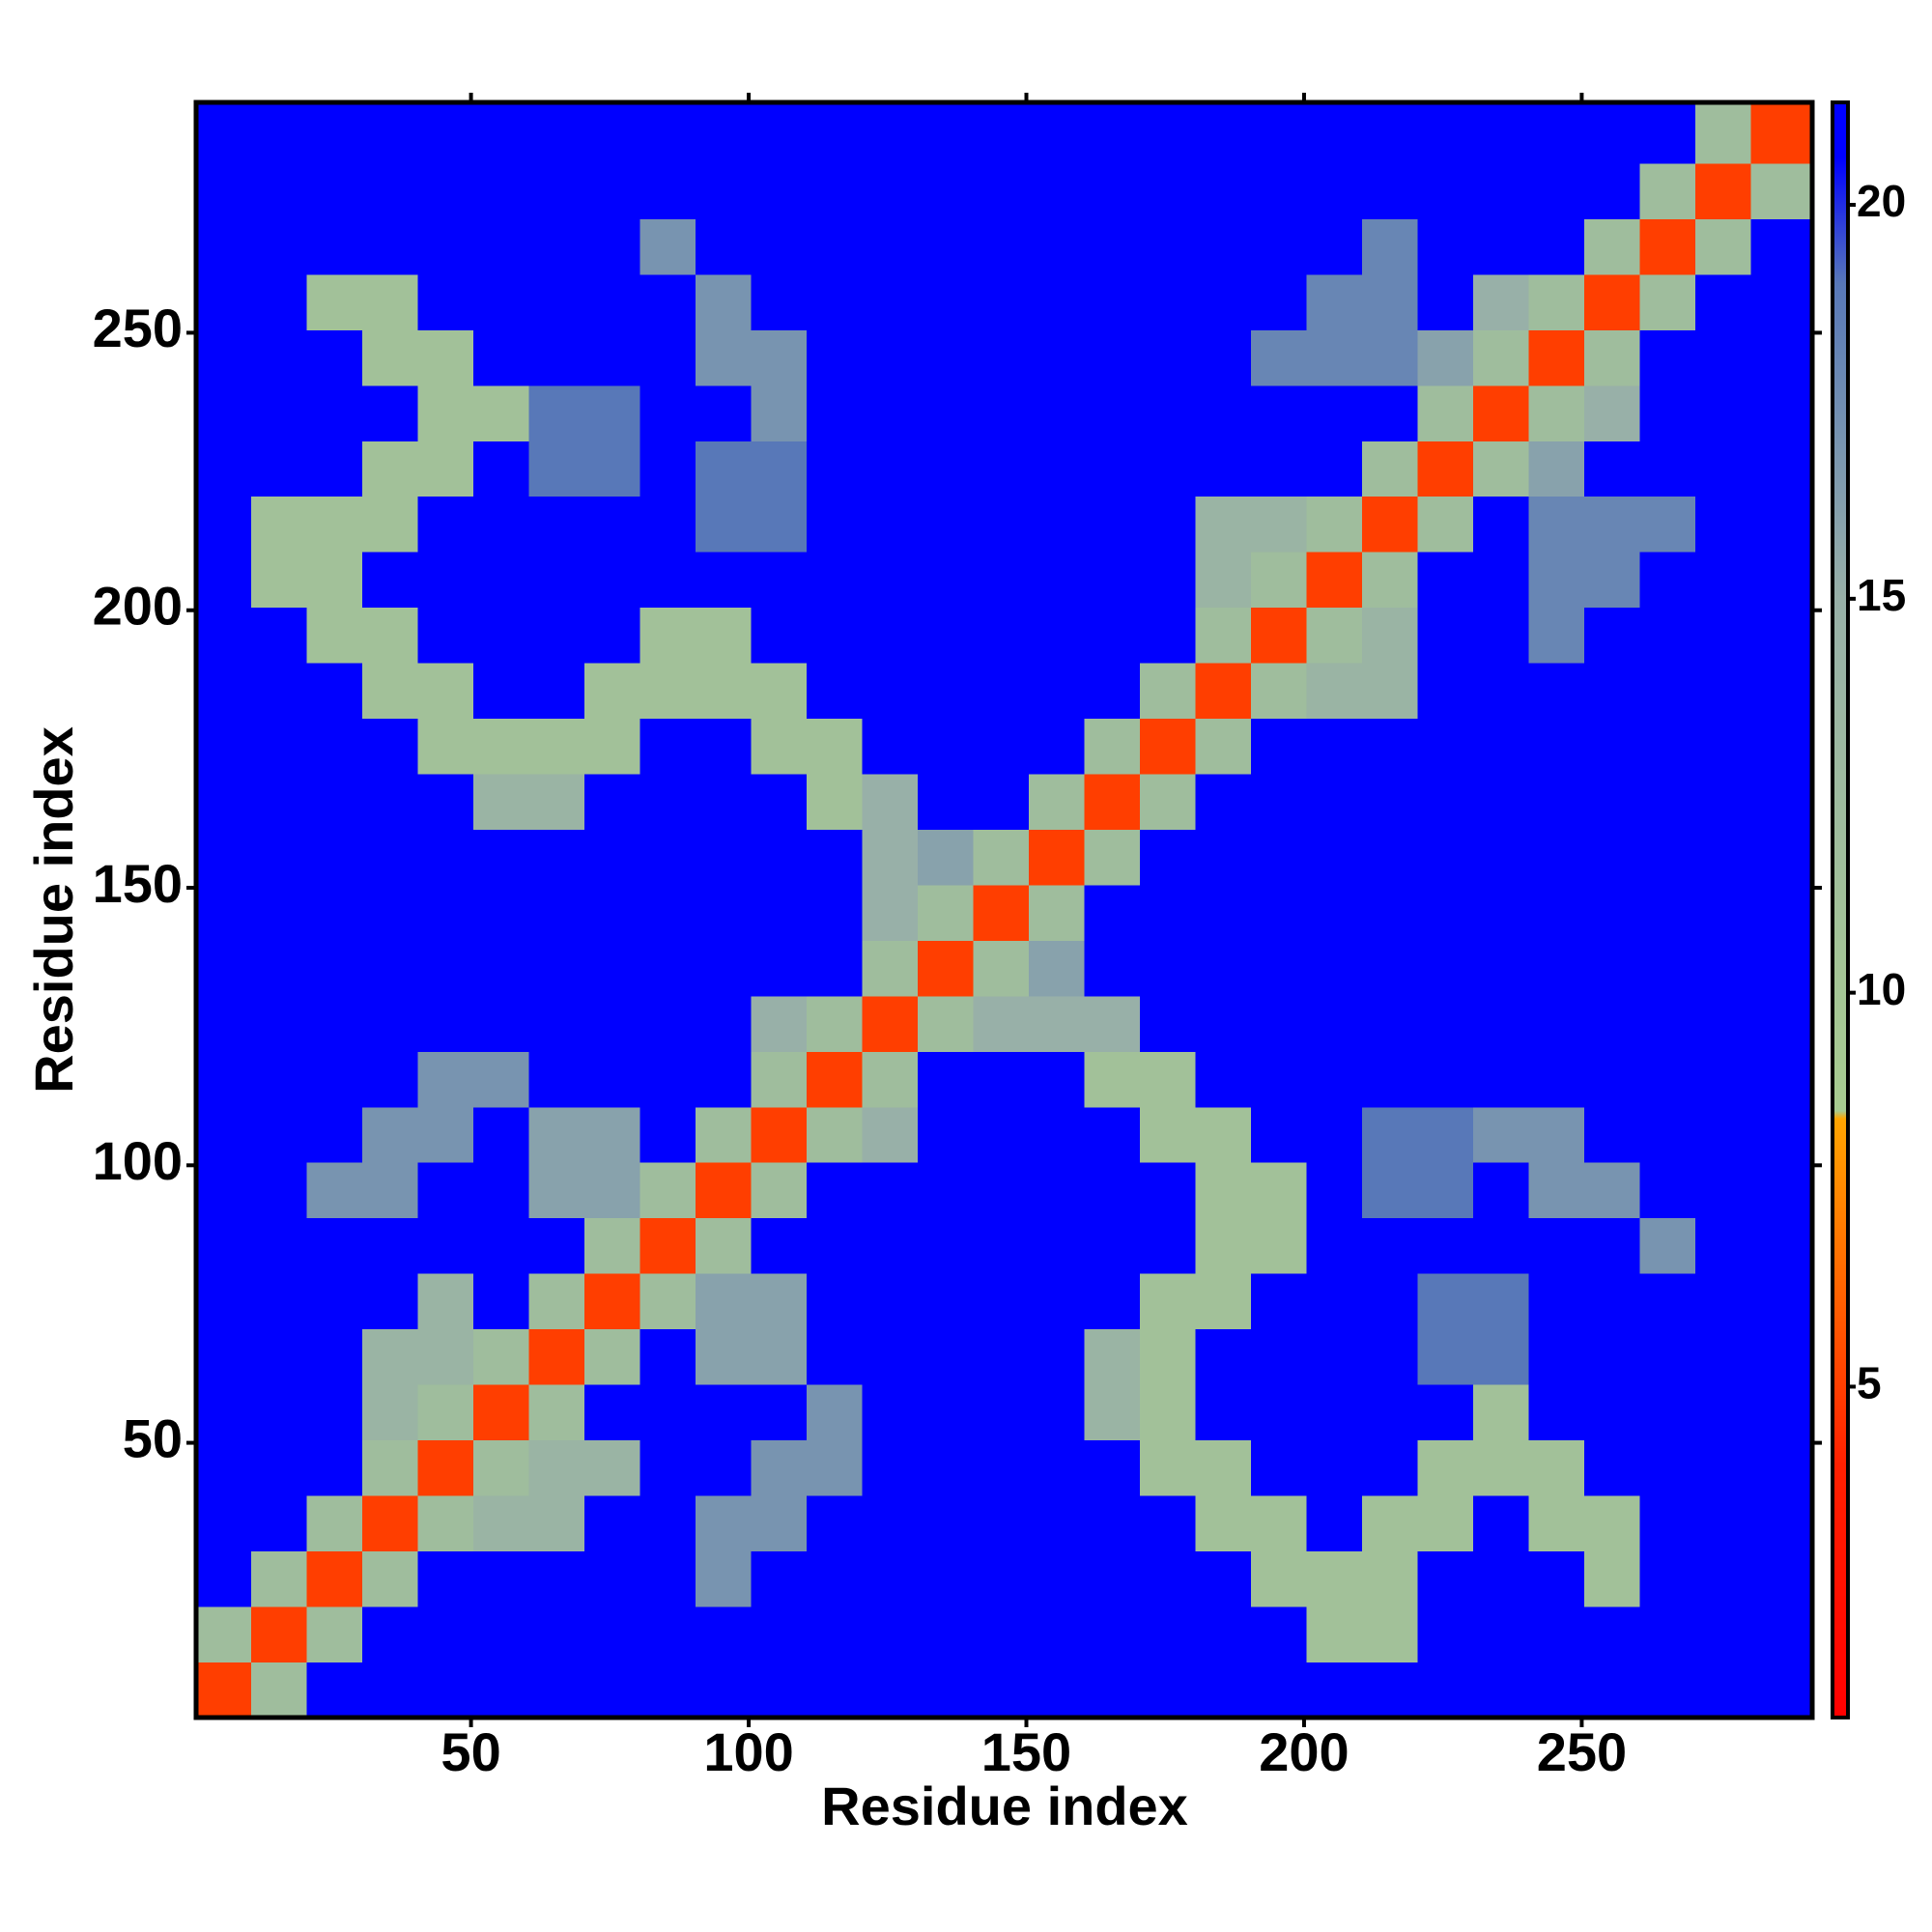 This screenshot has width=1932, height=1932. What do you see at coordinates (138, 1160) in the screenshot?
I see `y-tick-label: 100` at bounding box center [138, 1160].